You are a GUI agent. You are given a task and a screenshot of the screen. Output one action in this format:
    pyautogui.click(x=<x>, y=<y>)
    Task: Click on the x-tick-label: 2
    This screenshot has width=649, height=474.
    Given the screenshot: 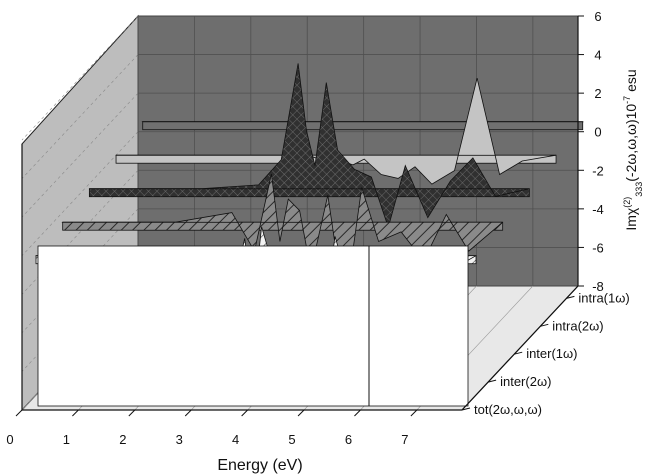 What is the action you would take?
    pyautogui.click(x=122, y=439)
    